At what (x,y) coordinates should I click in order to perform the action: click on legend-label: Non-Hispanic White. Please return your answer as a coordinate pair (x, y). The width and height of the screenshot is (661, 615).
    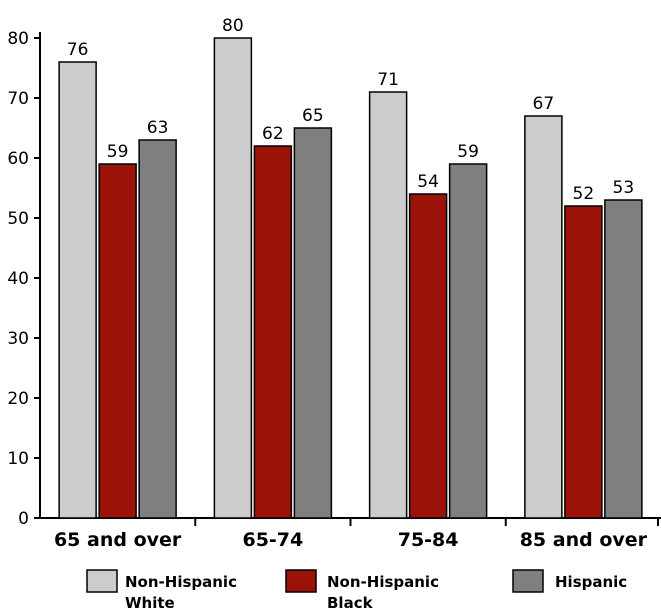
    Looking at the image, I should click on (181, 592).